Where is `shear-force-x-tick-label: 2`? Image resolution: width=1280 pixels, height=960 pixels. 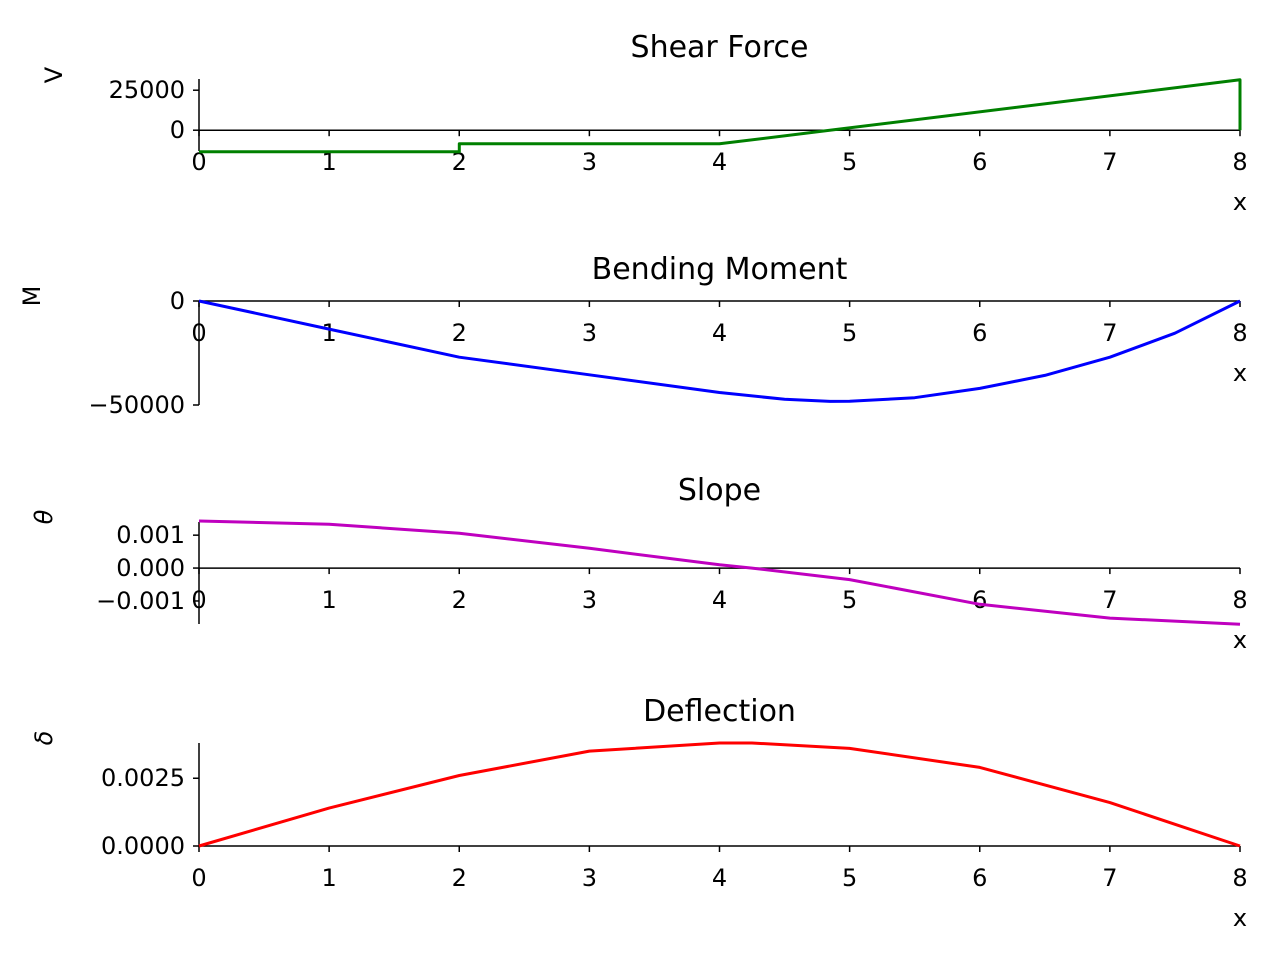
shear-force-x-tick-label: 2 is located at coordinates (459, 162).